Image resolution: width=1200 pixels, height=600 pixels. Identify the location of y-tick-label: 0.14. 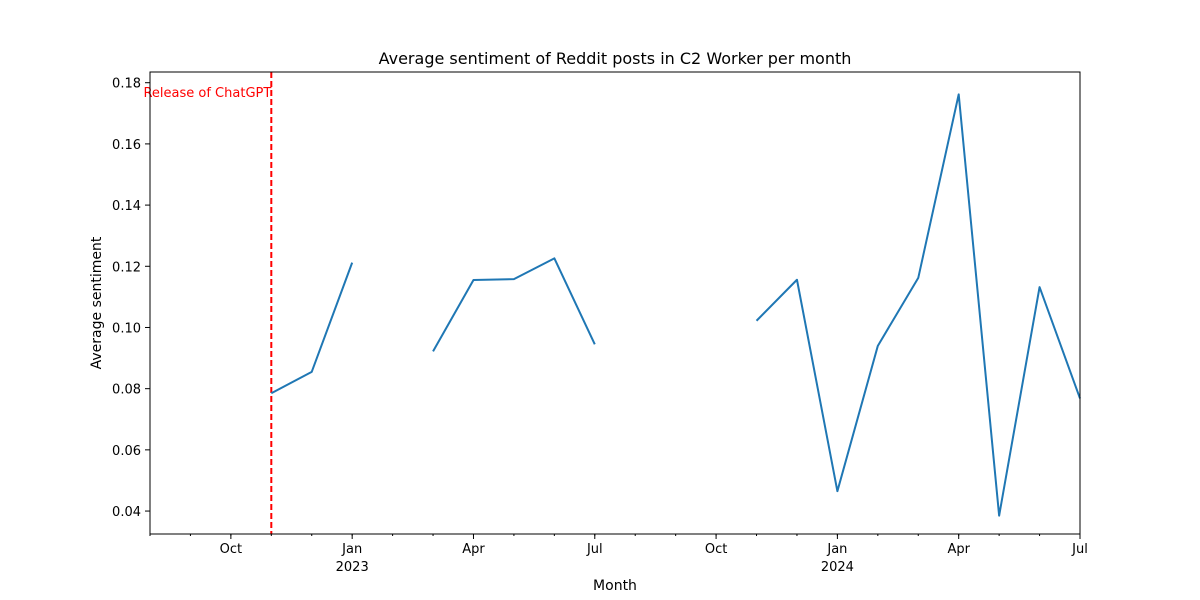
(126, 206).